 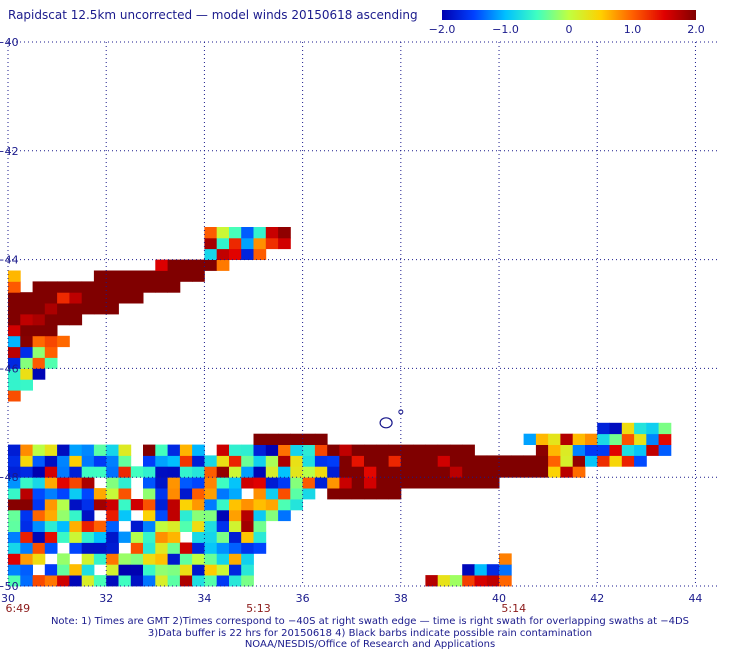 I want to click on time-labels: 6:49 5:13 5:14, so click(x=265, y=608).